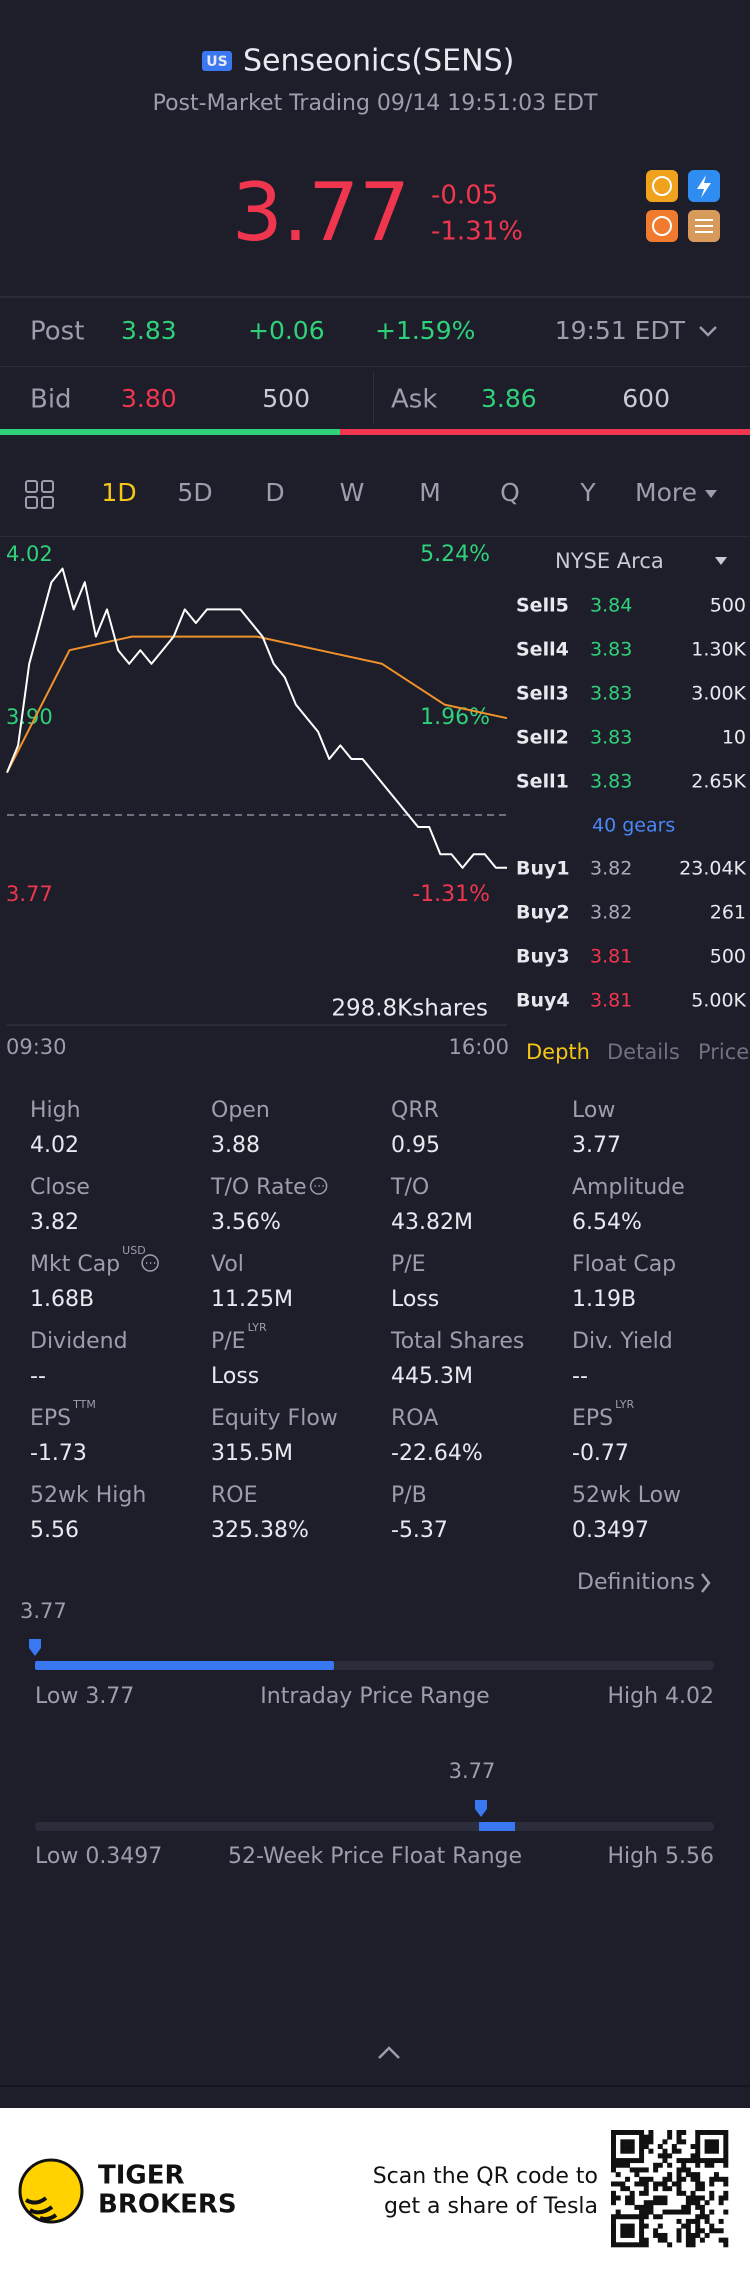 The height and width of the screenshot is (2271, 750). Describe the element at coordinates (596, 1145) in the screenshot. I see `stat-value: 3.77` at that location.